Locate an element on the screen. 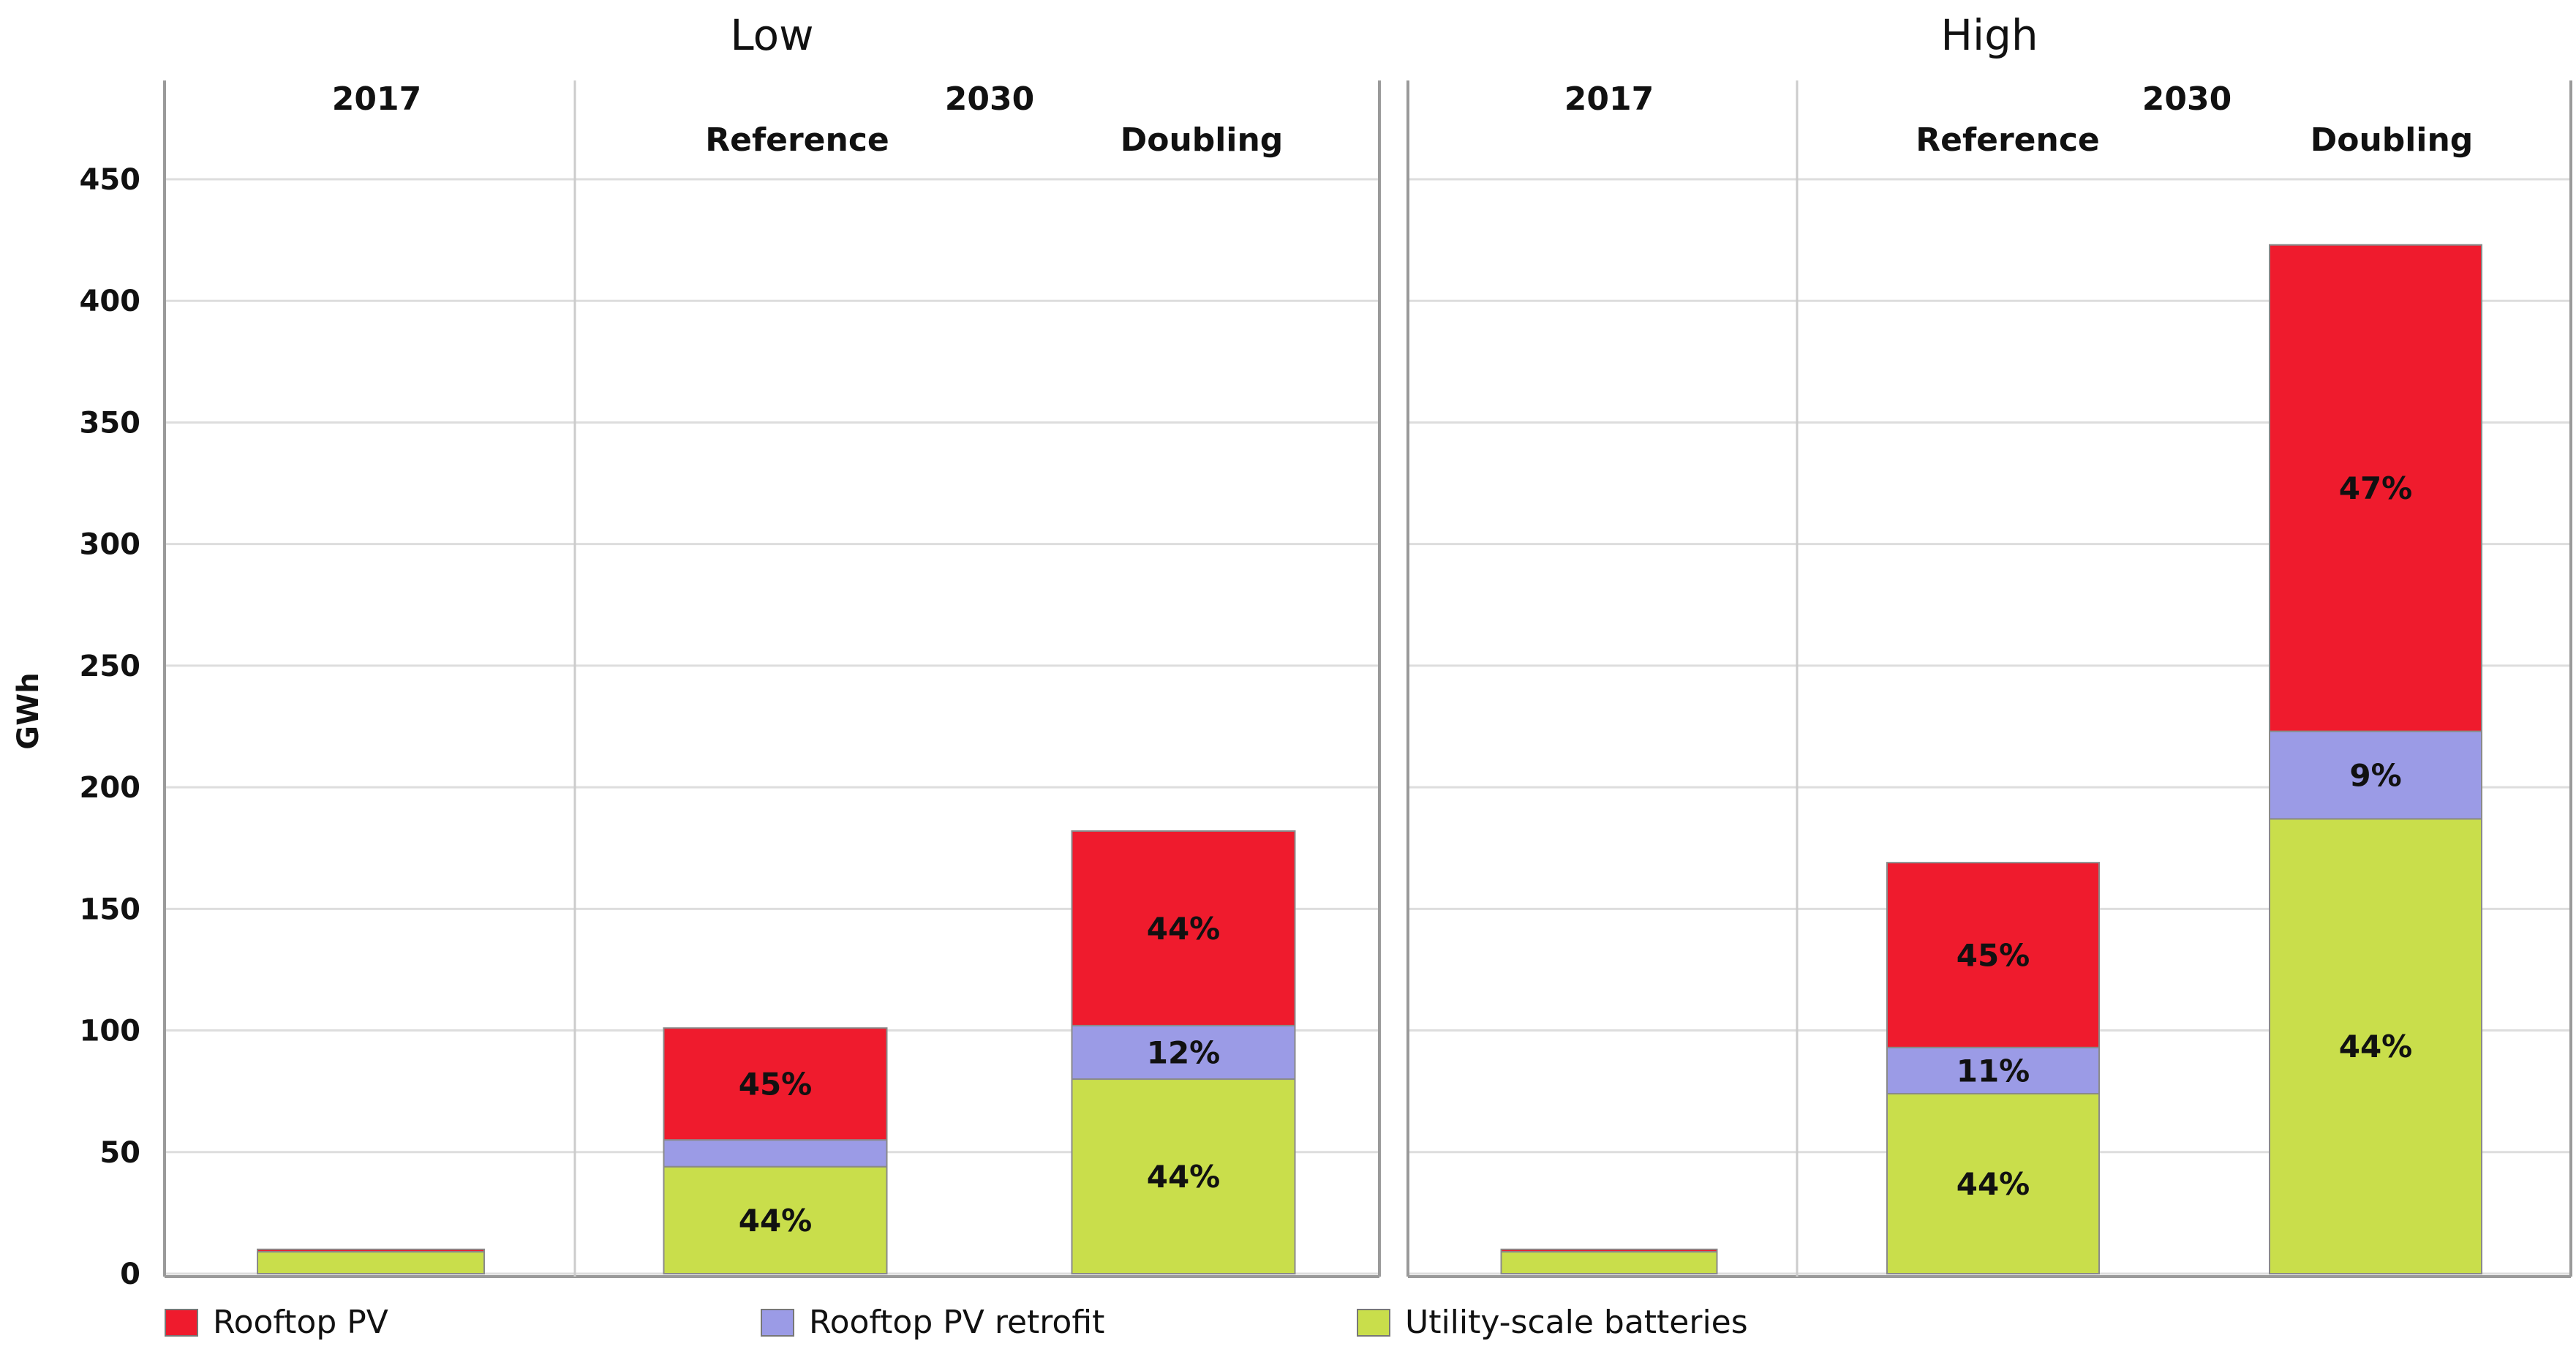 The image size is (2576, 1360). y-tick-label: 200 is located at coordinates (110, 788).